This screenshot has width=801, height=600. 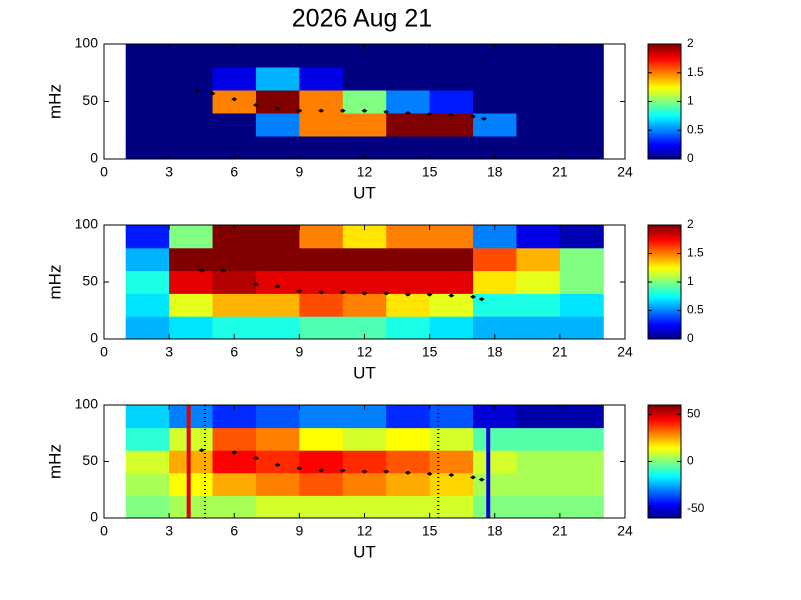 I want to click on colorbar-tick-label: 1, so click(x=690, y=281).